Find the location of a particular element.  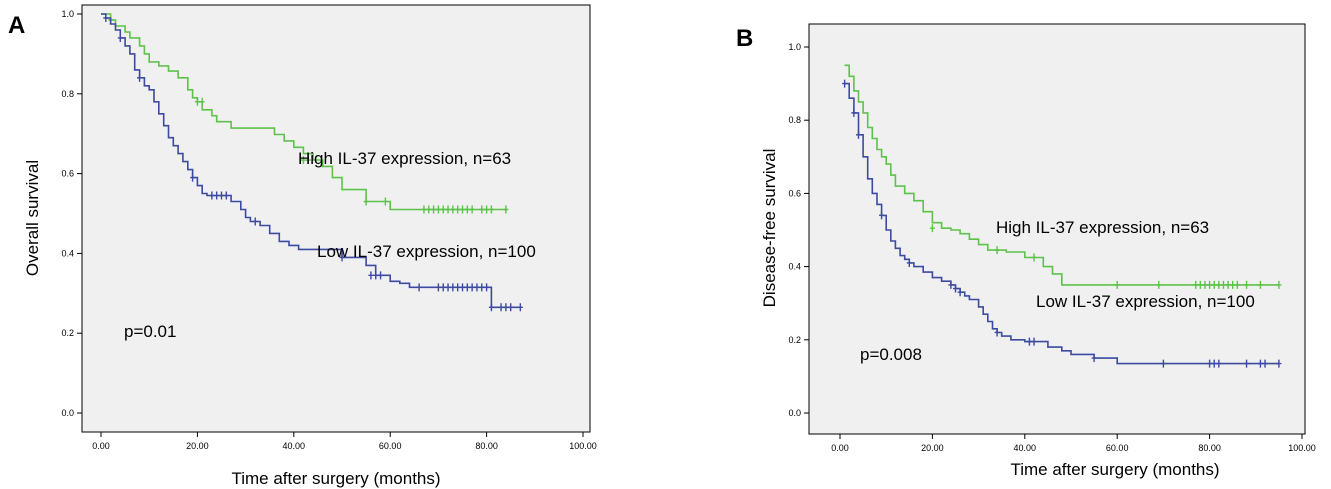

panel-b-x-tick-label: 60.00 is located at coordinates (1117, 448).